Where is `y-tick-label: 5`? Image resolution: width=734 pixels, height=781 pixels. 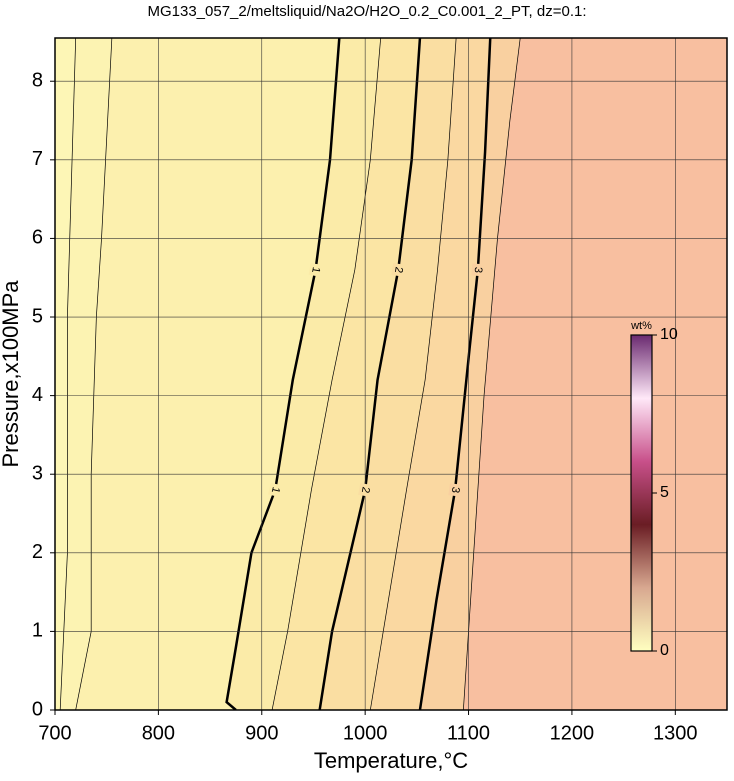
y-tick-label: 5 is located at coordinates (37, 316).